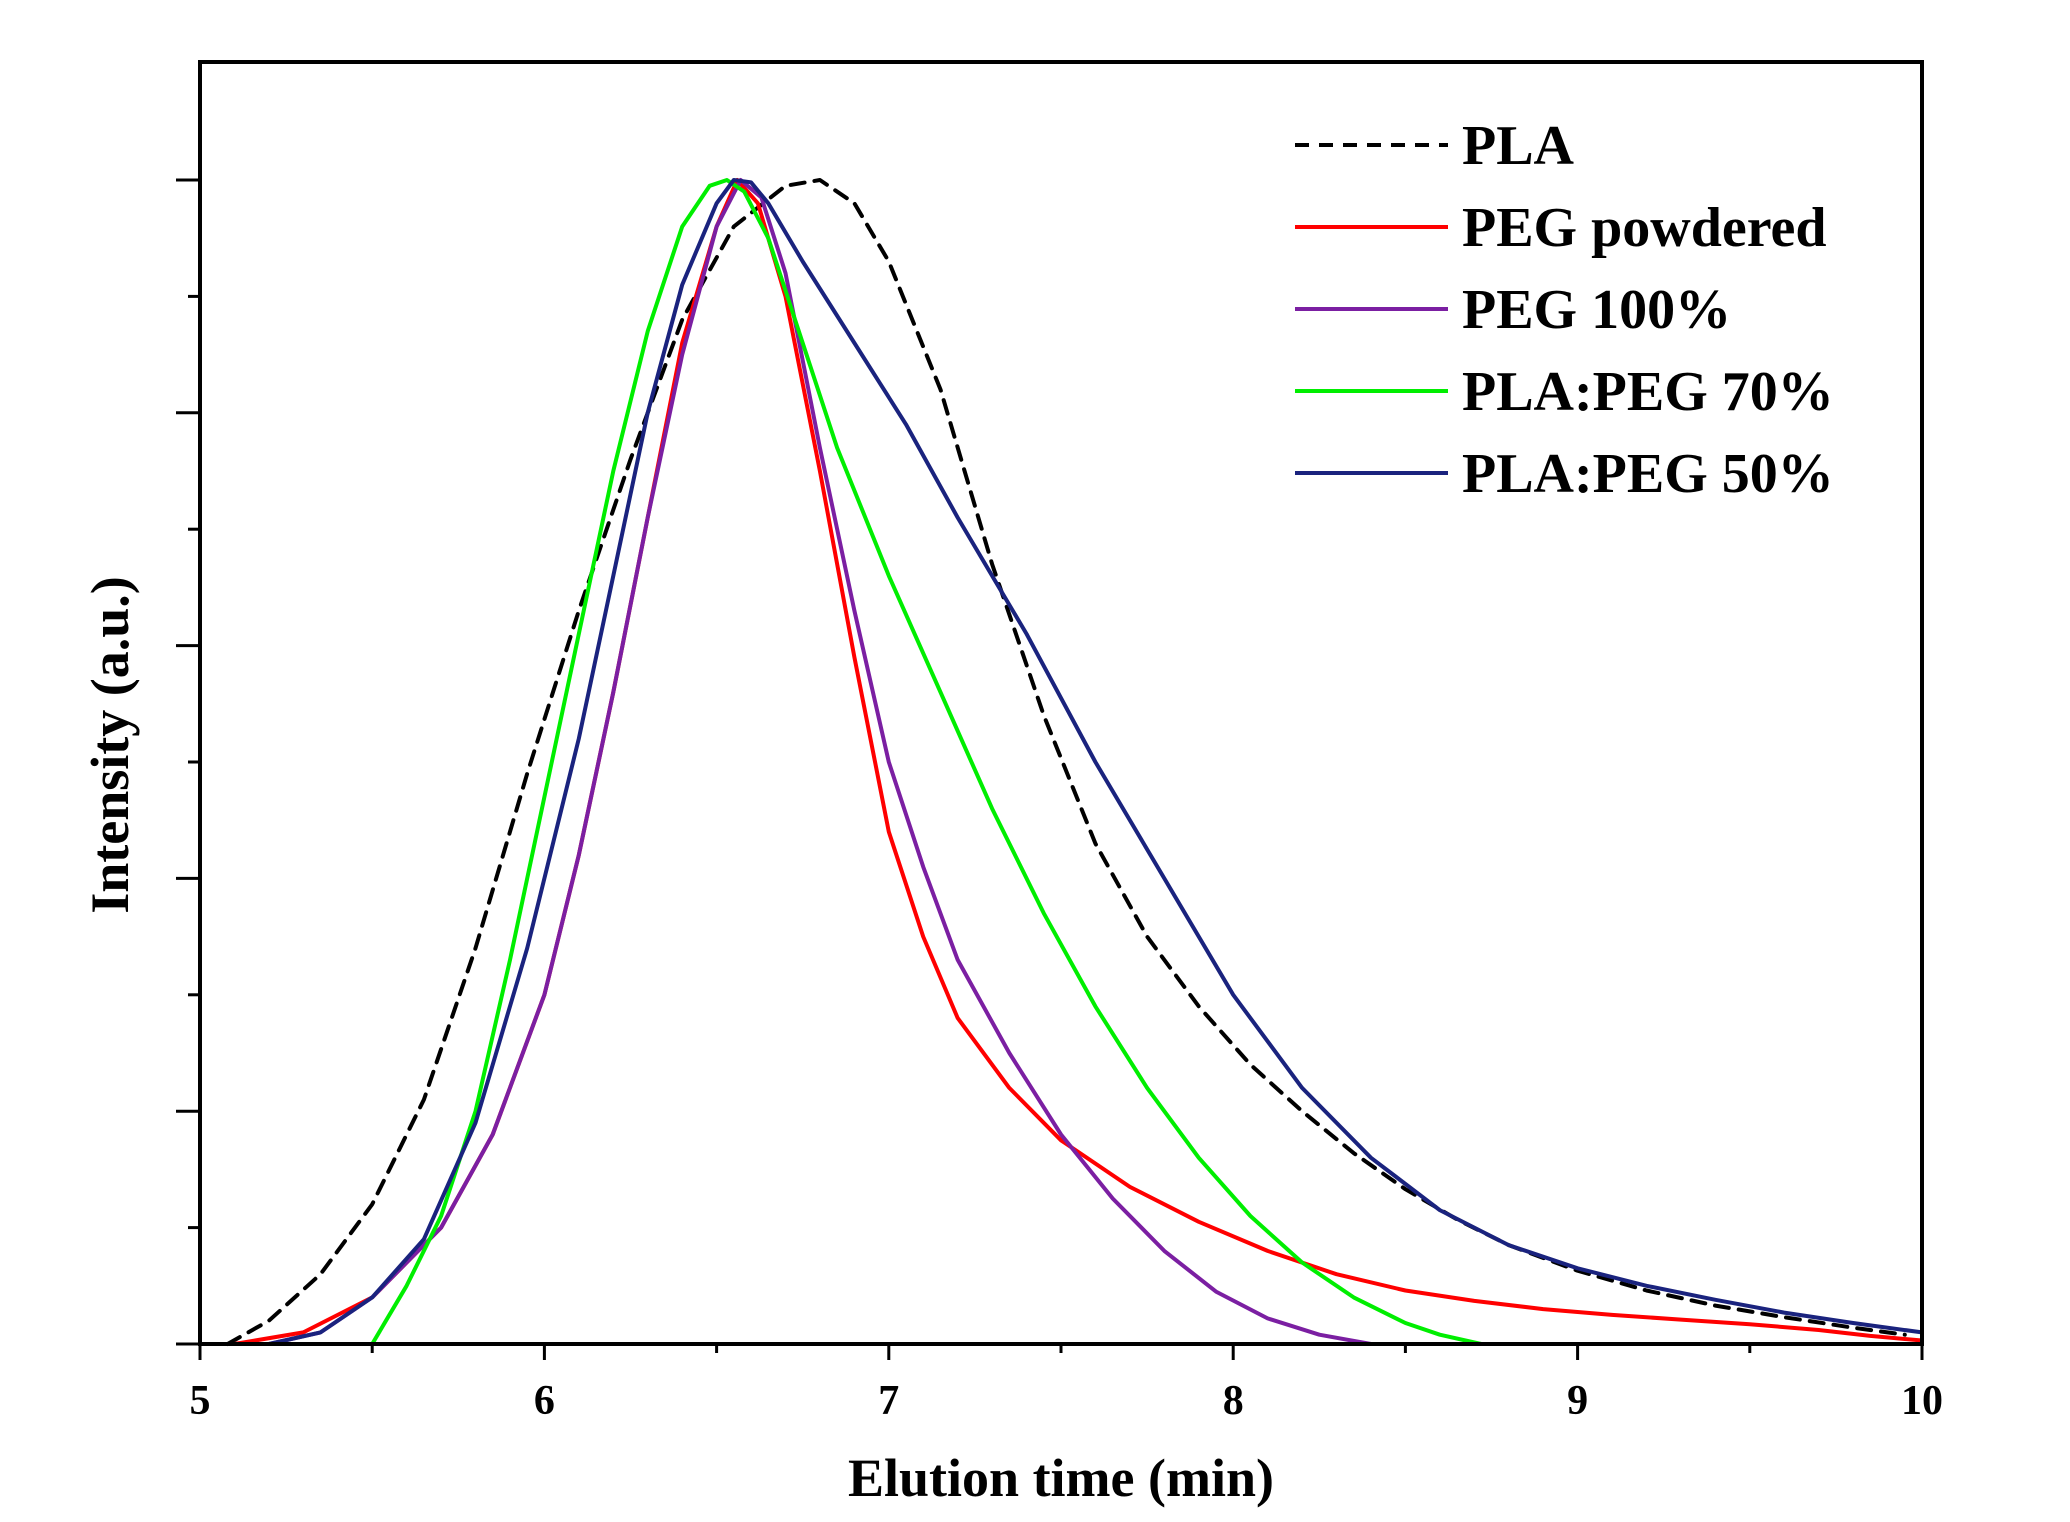  Describe the element at coordinates (1233, 1401) in the screenshot. I see `x-tick-label: 8` at that location.